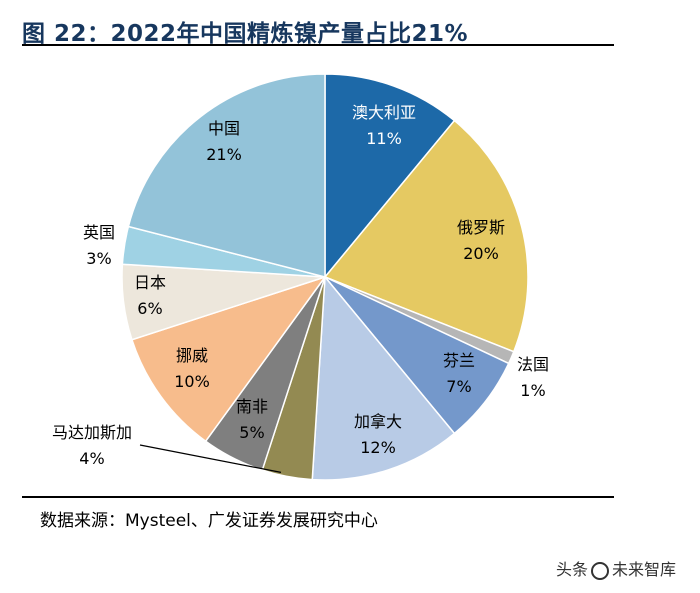 This screenshot has height=593, width=700. Describe the element at coordinates (192, 381) in the screenshot. I see `slice-pct-7: 10%` at that location.